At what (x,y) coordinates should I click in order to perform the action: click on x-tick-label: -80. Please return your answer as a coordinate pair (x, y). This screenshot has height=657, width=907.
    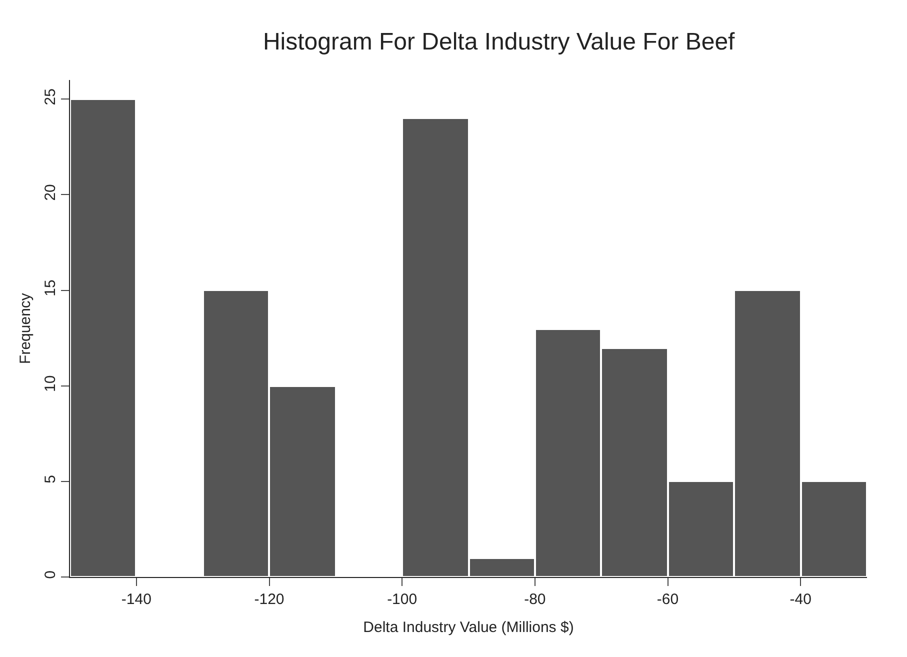
    Looking at the image, I should click on (535, 599).